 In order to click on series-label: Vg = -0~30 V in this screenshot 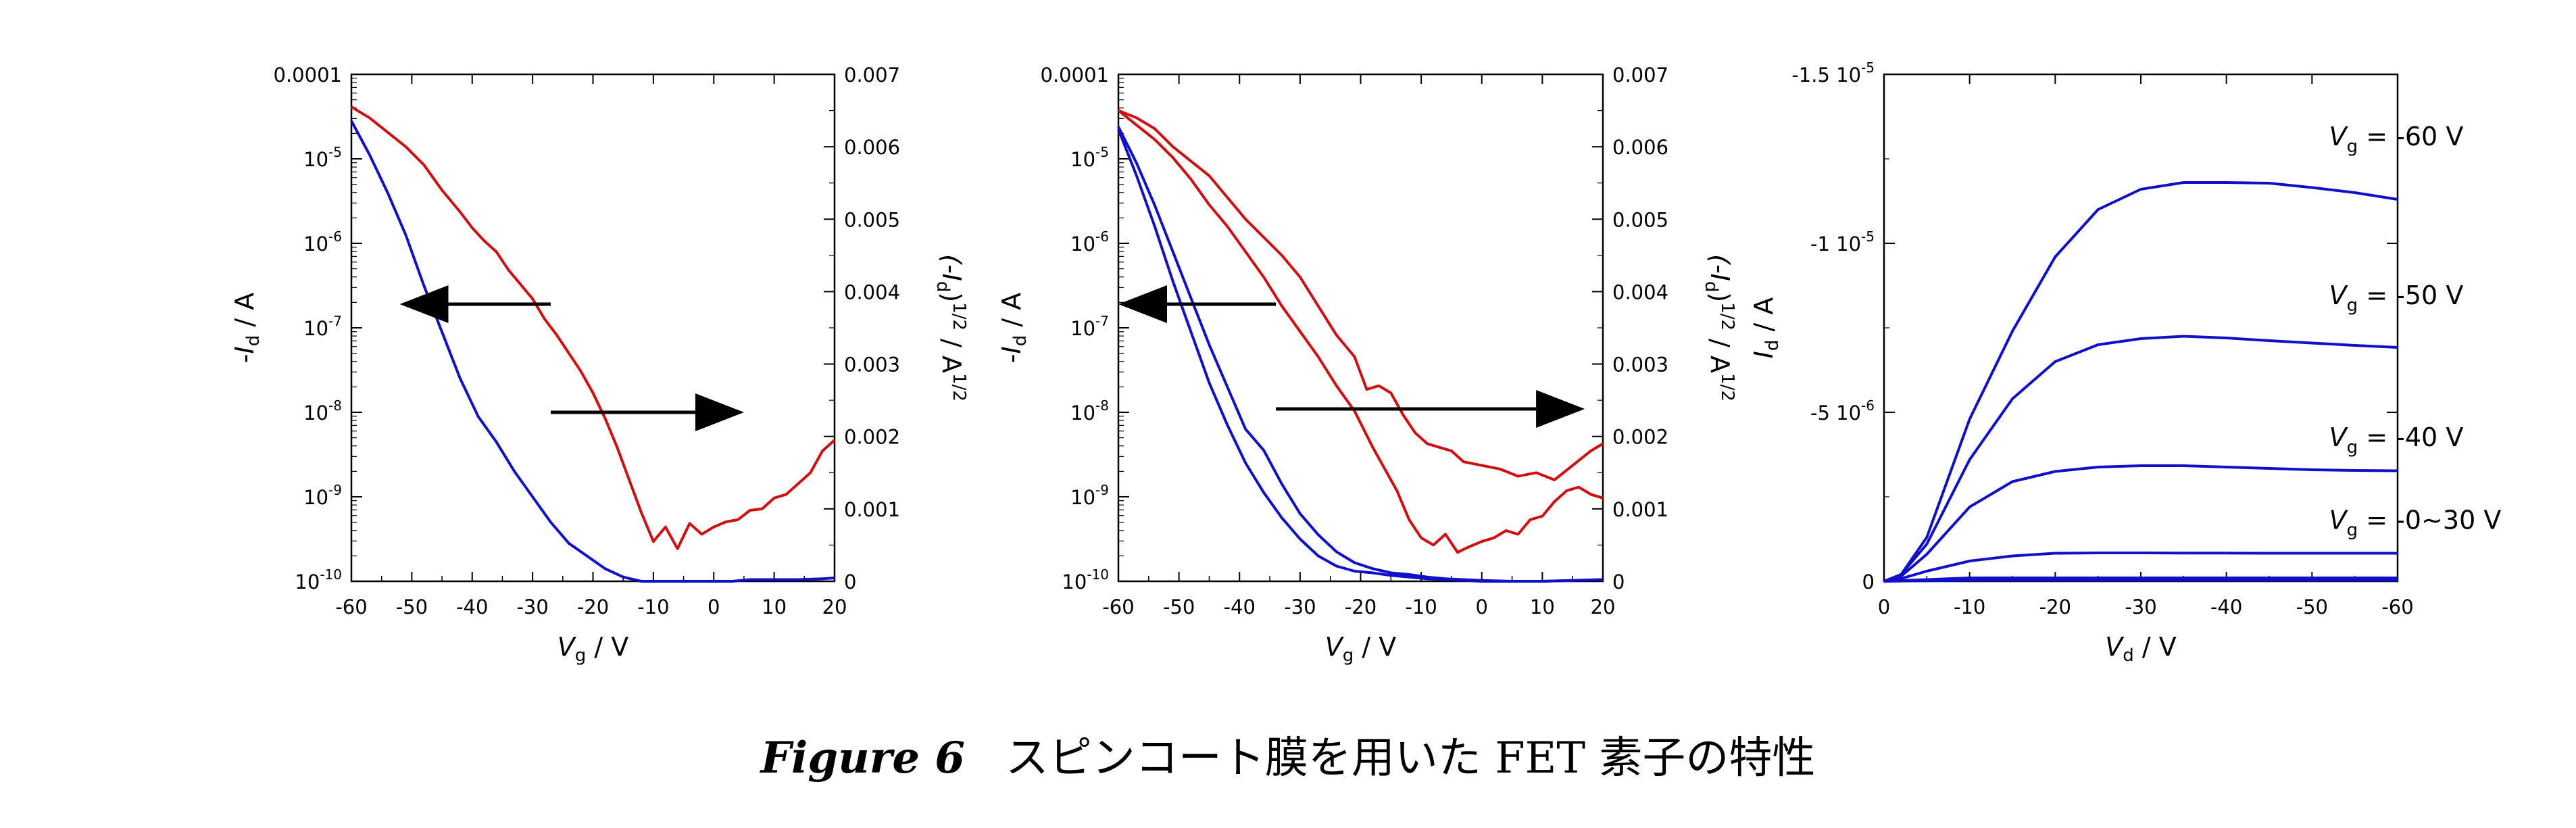, I will do `click(2416, 523)`.